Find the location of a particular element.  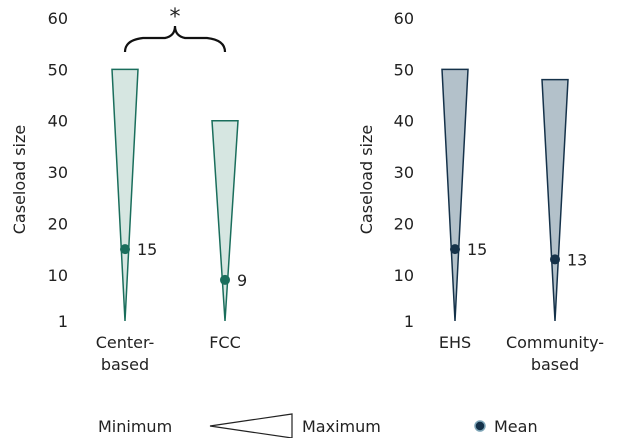

legend-mean-dot-icon is located at coordinates (480, 426).